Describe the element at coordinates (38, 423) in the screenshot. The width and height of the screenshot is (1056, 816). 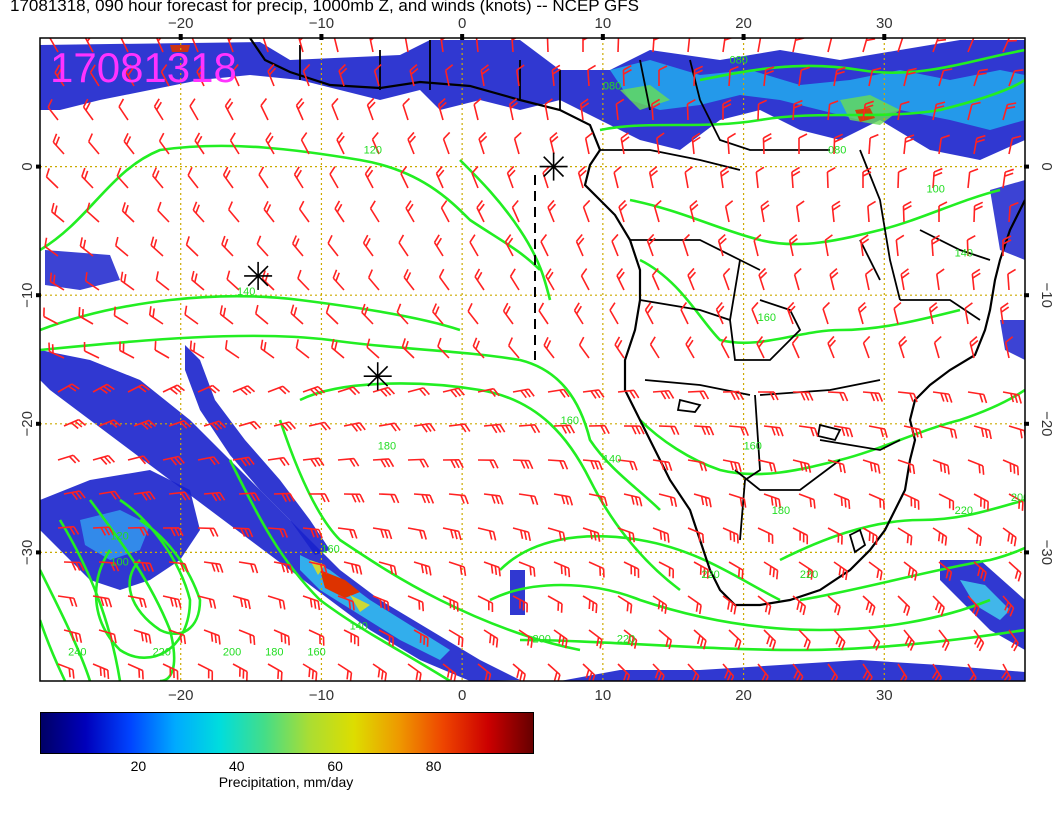
I see `left-tick-mark` at that location.